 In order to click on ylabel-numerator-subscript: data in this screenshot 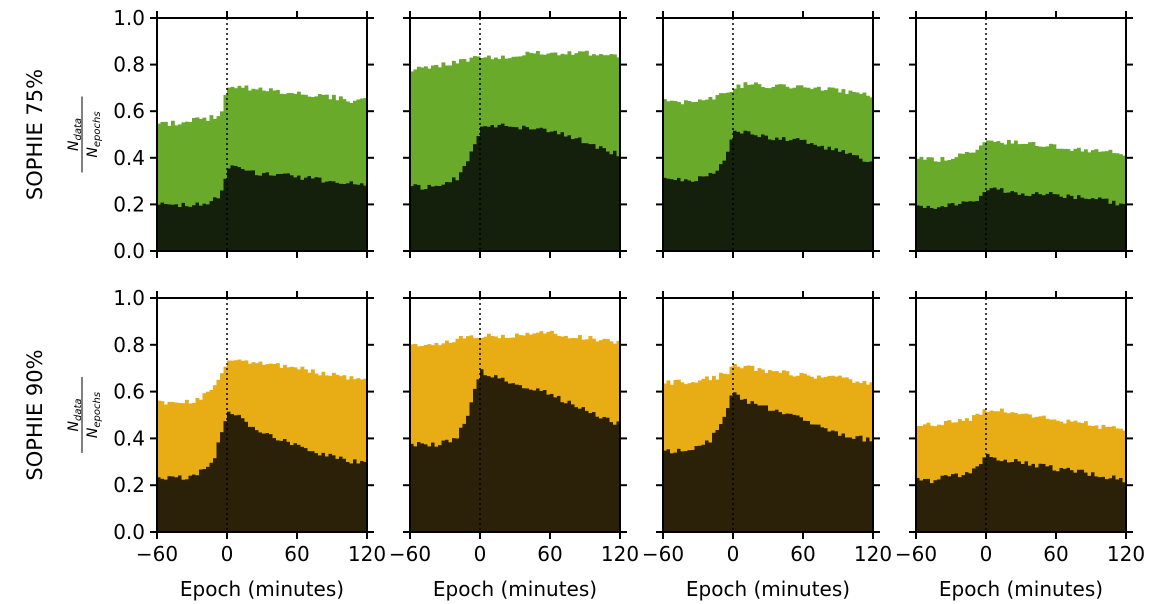, I will do `click(78, 129)`.